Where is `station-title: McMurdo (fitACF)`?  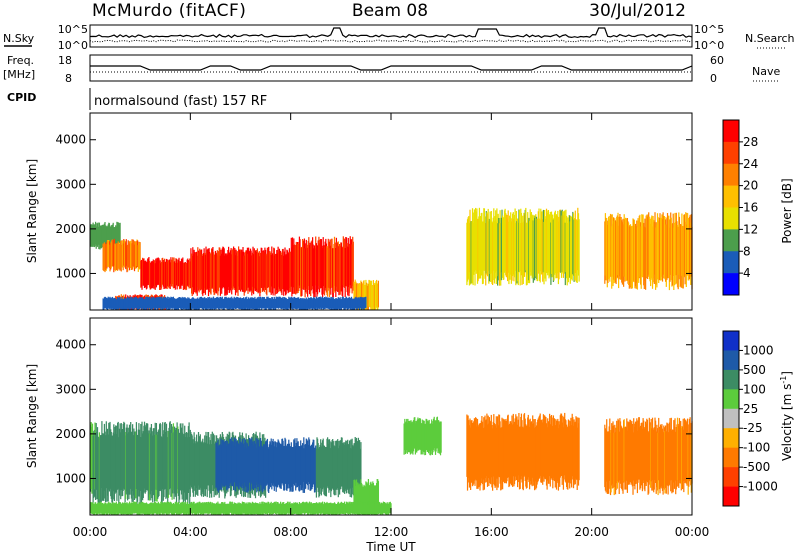
station-title: McMurdo (fitACF) is located at coordinates (169, 11).